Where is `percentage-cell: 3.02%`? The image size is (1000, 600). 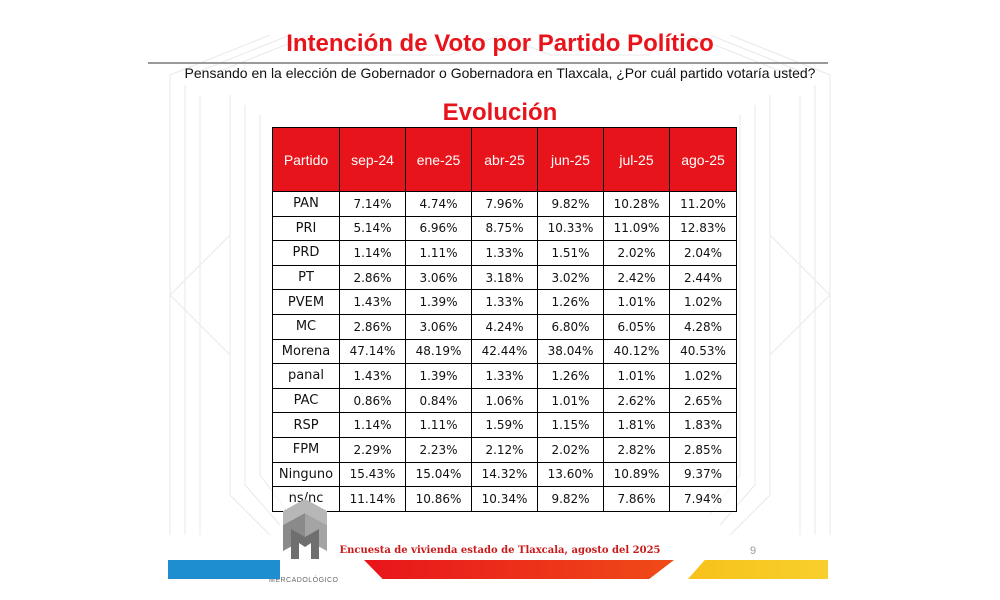
percentage-cell: 3.02% is located at coordinates (570, 277).